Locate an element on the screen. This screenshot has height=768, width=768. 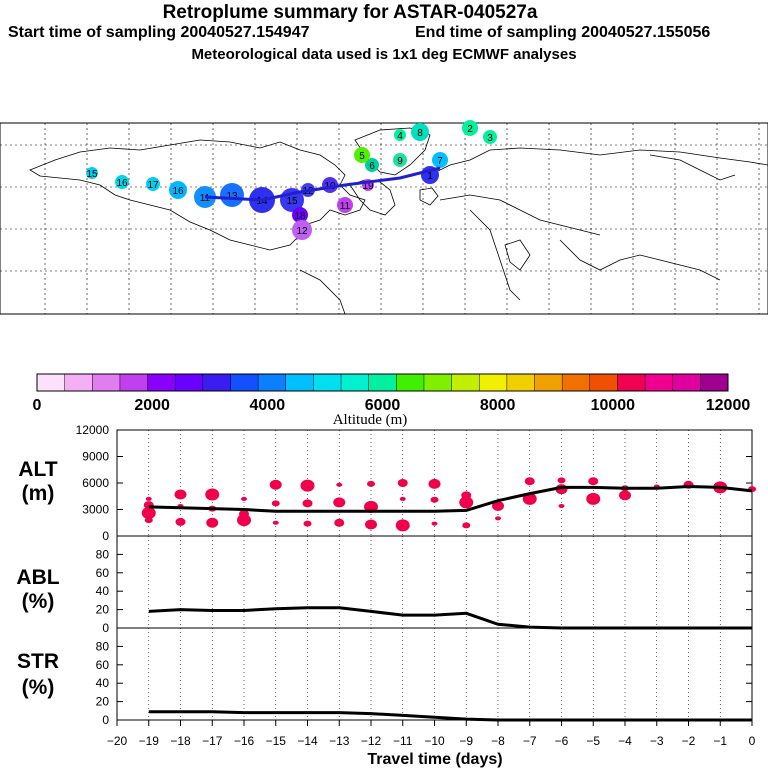
colorbar-frame is located at coordinates (382, 382).